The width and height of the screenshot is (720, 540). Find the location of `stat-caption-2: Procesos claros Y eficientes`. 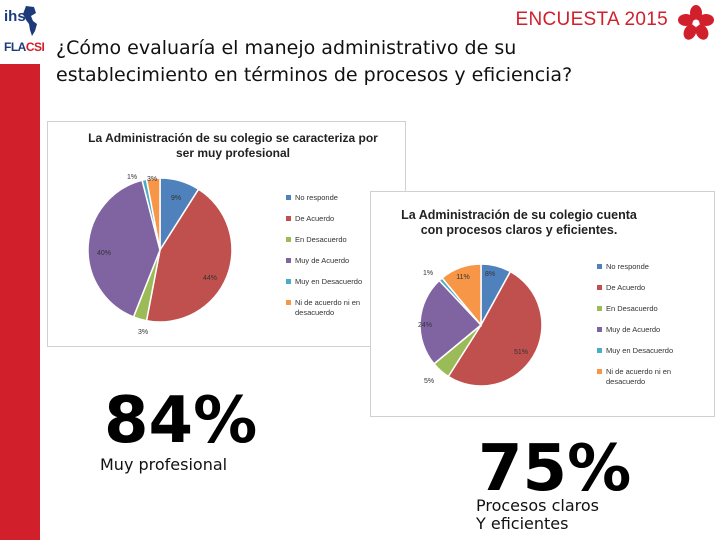

stat-caption-2: Procesos claros Y eficientes is located at coordinates (537, 515).